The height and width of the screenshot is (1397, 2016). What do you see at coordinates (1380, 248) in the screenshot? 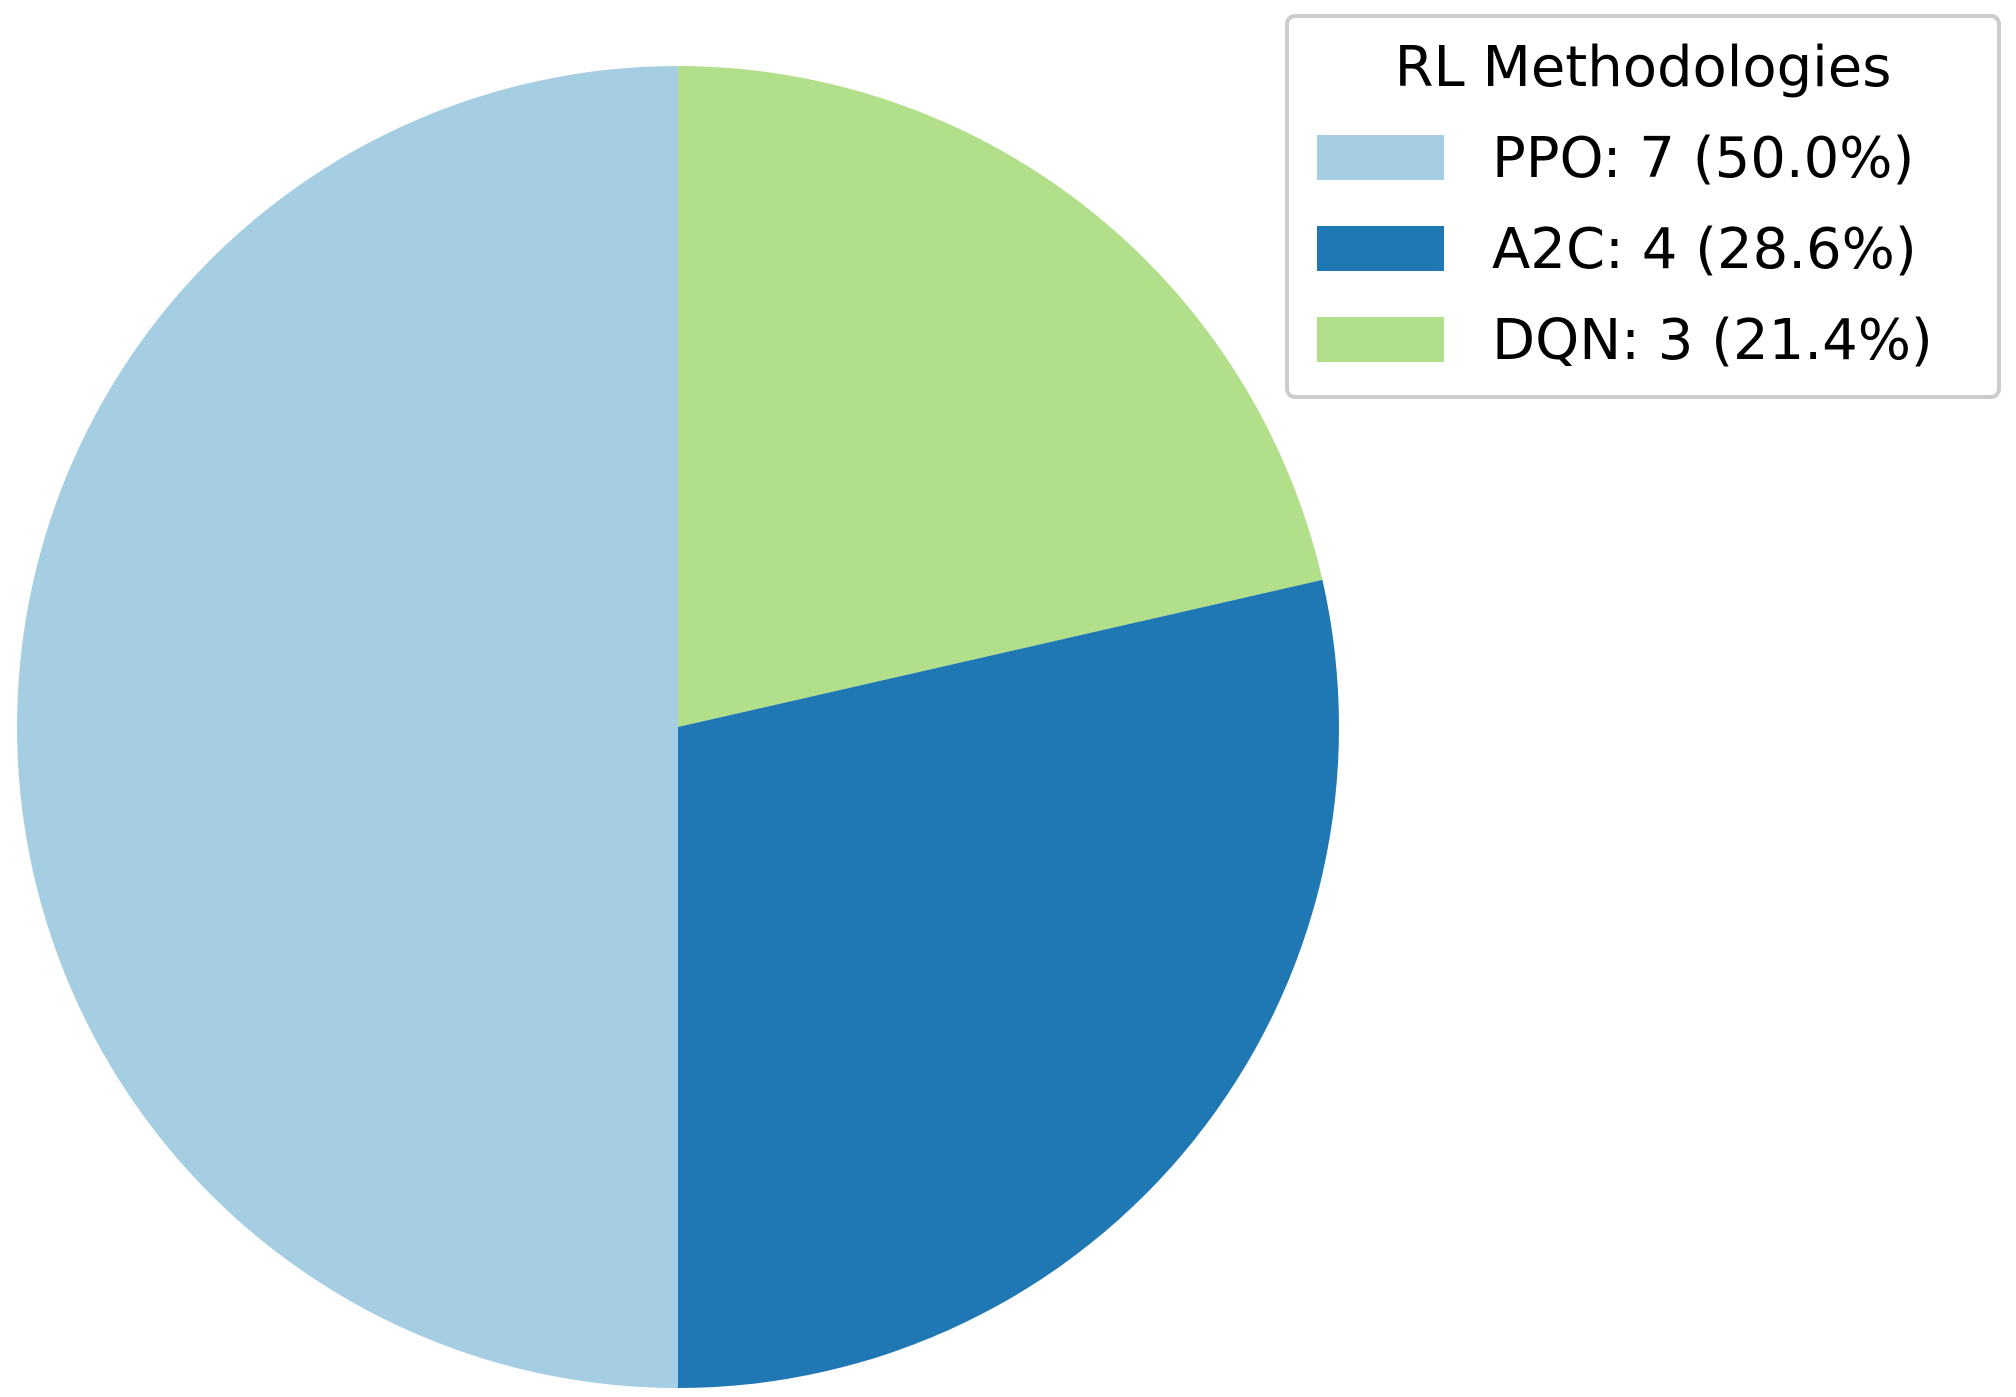
I see `legend-swatch-a2c` at bounding box center [1380, 248].